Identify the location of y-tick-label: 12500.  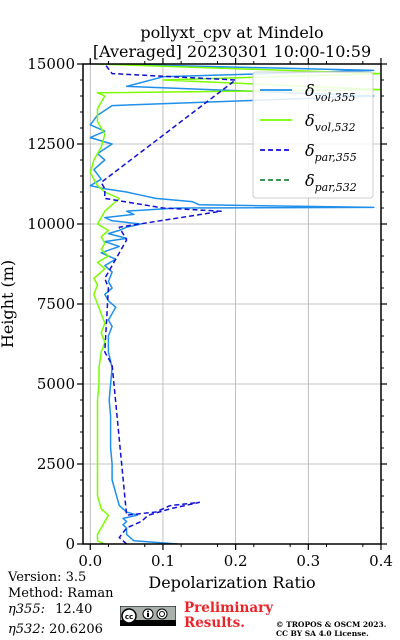
(51, 144).